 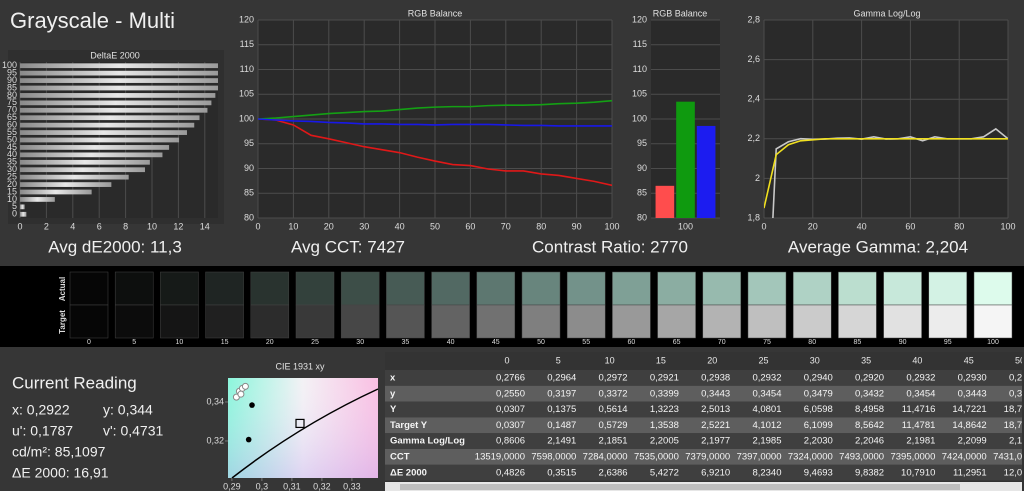 What do you see at coordinates (862, 226) in the screenshot?
I see `x-tick-label: 40` at bounding box center [862, 226].